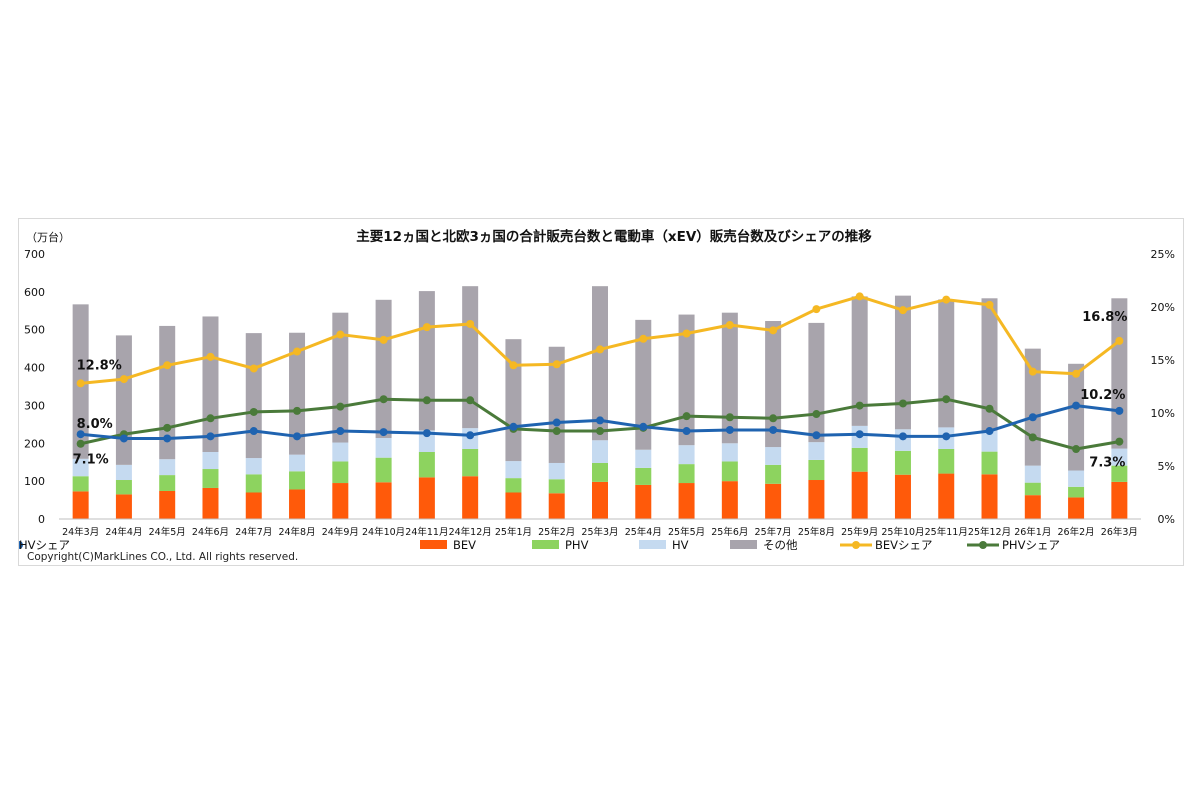 The image size is (1200, 799). Describe the element at coordinates (1104, 317) in the screenshot. I see `data-label: 16.8%` at that location.